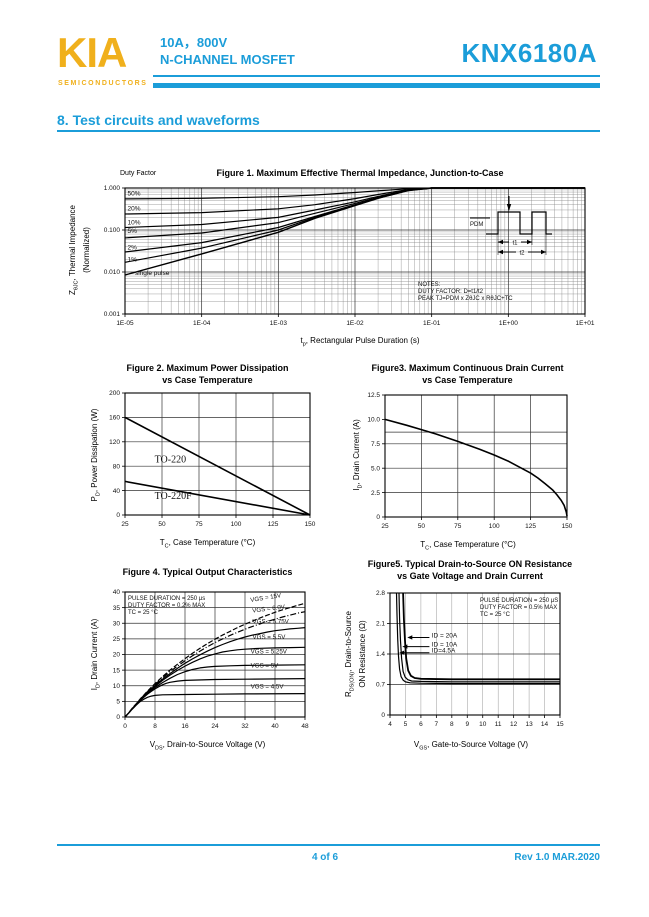 This screenshot has height=917, width=649. I want to click on svg-text: VGS = 5.5V, so click(270, 637).